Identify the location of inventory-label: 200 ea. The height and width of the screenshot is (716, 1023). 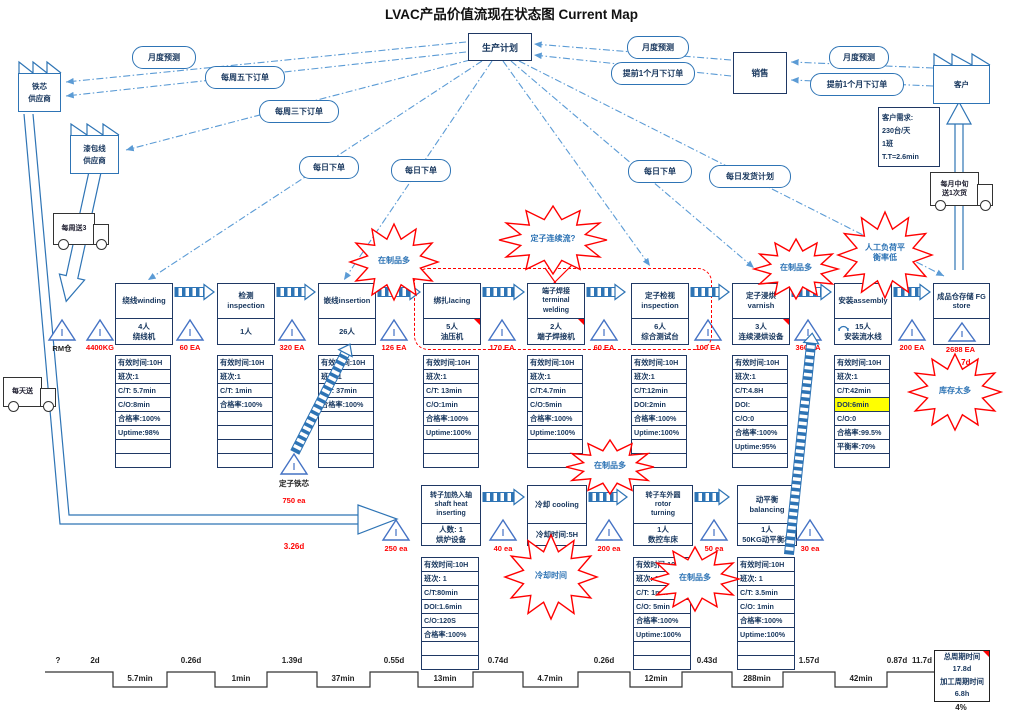
(609, 548).